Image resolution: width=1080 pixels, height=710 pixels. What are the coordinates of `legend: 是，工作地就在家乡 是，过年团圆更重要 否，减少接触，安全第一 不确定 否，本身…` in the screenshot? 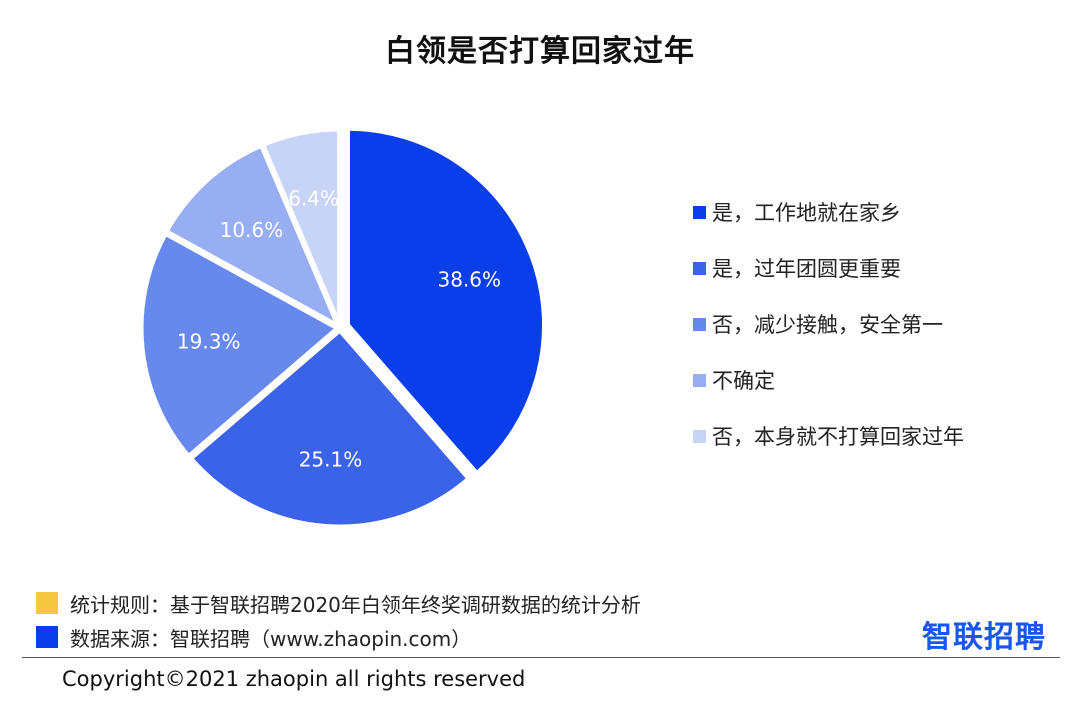 It's located at (828, 338).